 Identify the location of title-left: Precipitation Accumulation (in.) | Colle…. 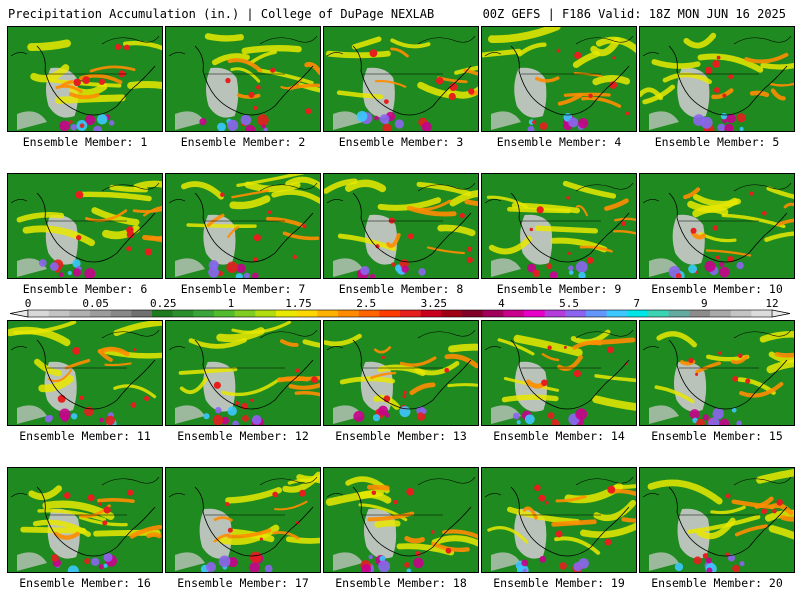
(221, 14).